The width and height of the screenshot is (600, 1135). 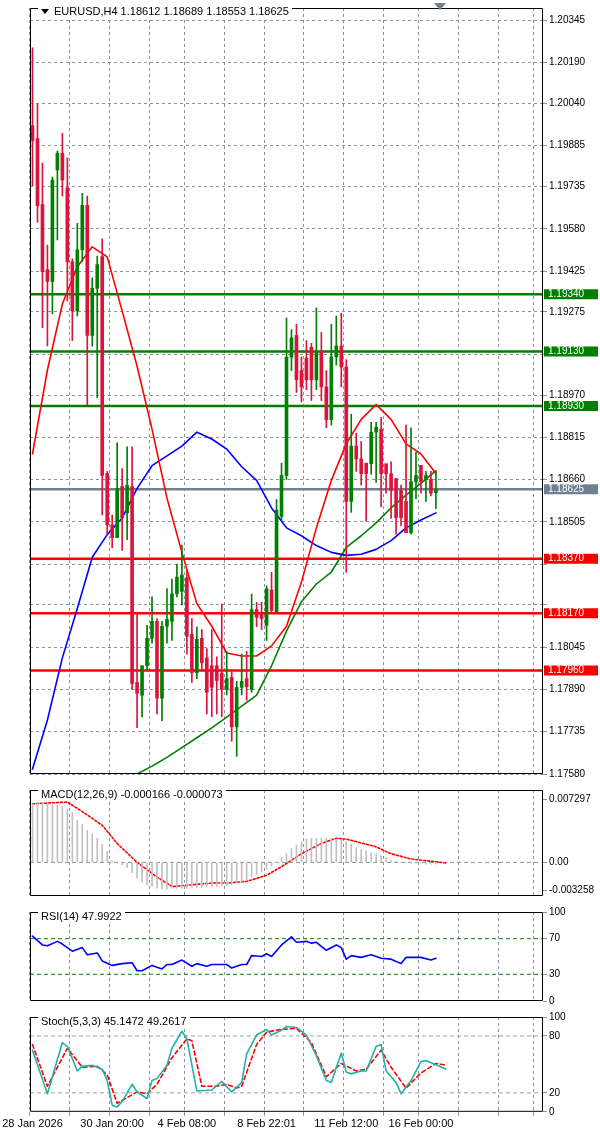 What do you see at coordinates (114, 1021) in the screenshot?
I see `chart-title: Stoch(5,3,3) 45.1472 49.2617` at bounding box center [114, 1021].